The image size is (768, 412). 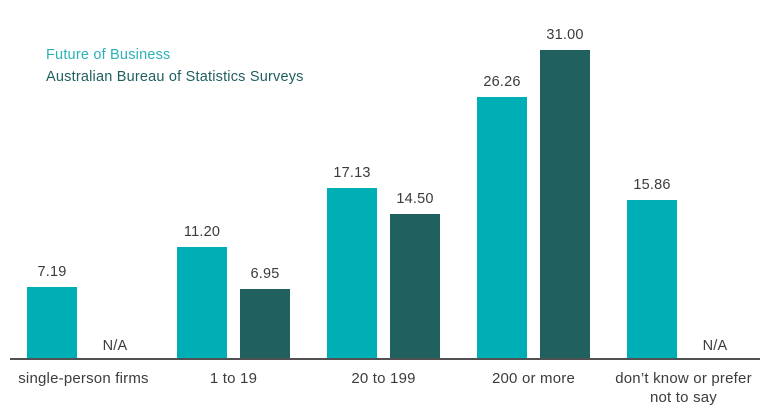 I want to click on category-label: 200 or more, so click(x=533, y=378).